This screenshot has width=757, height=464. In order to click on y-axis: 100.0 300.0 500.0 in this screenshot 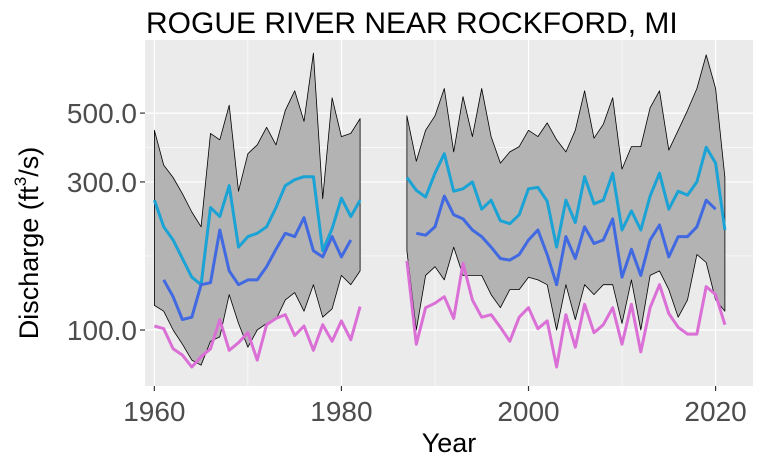, I will do `click(106, 222)`.